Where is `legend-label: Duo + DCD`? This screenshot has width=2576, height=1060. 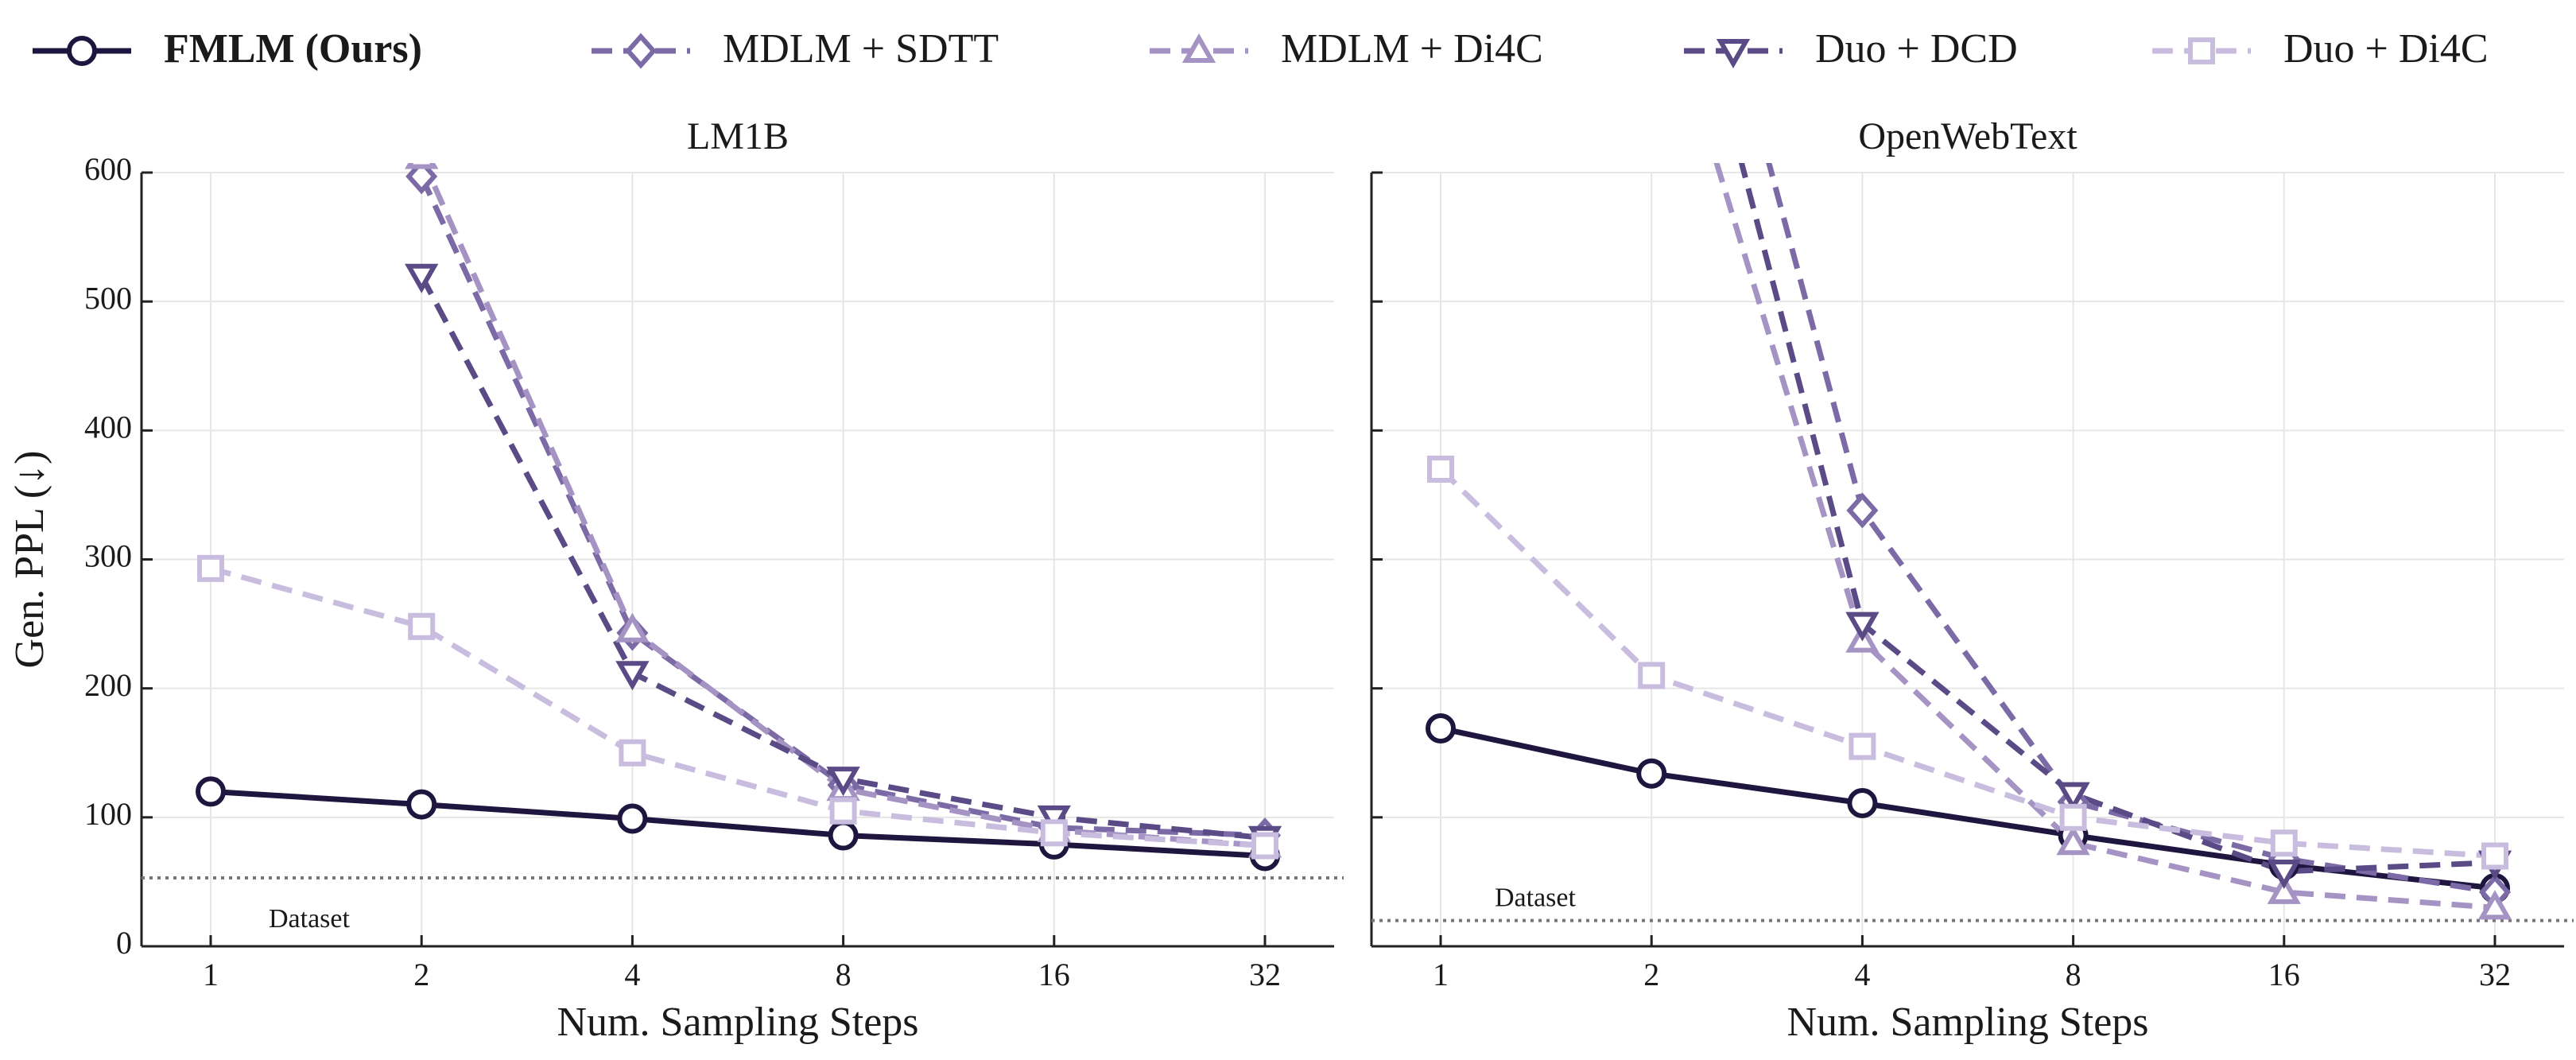 legend-label: Duo + DCD is located at coordinates (1917, 49).